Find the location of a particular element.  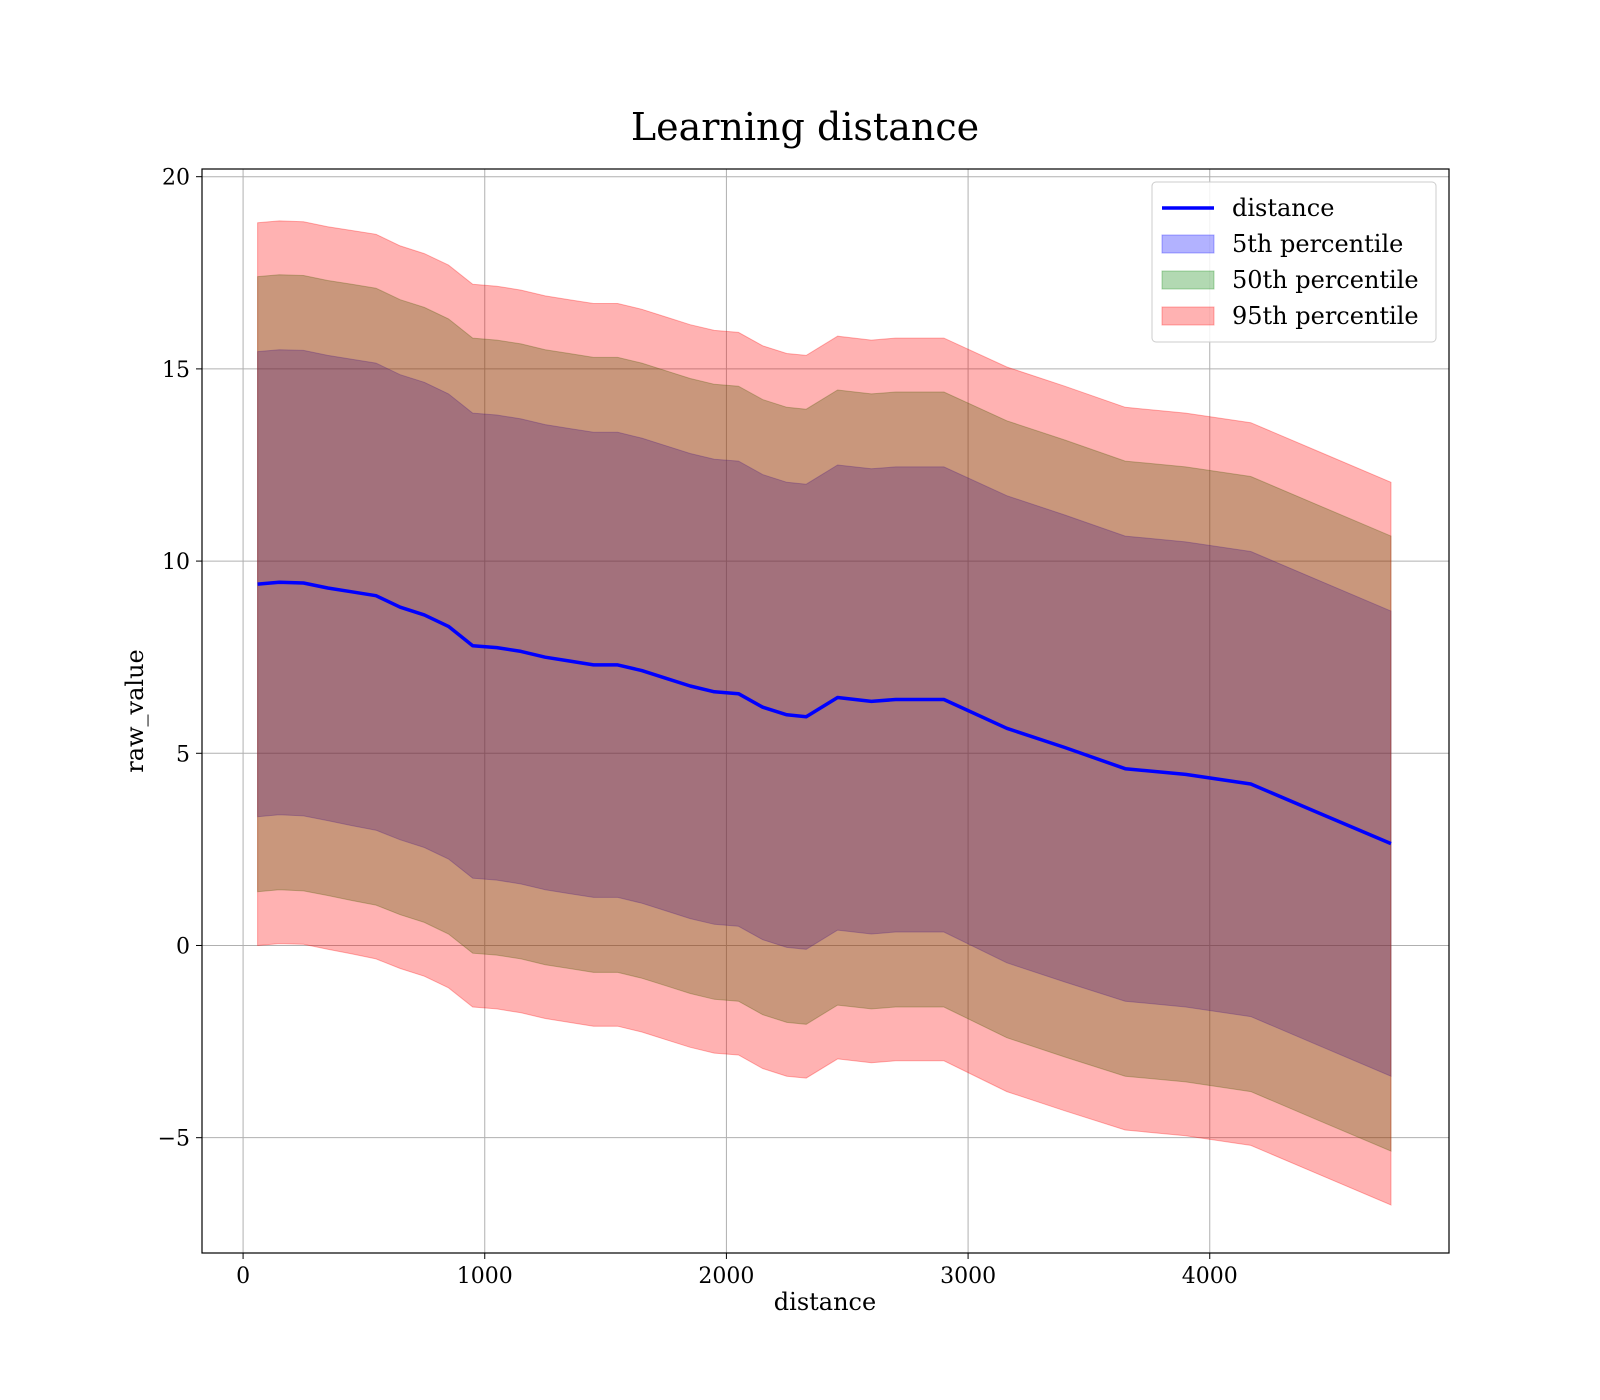

x-tick-label: 2000 is located at coordinates (726, 1276).